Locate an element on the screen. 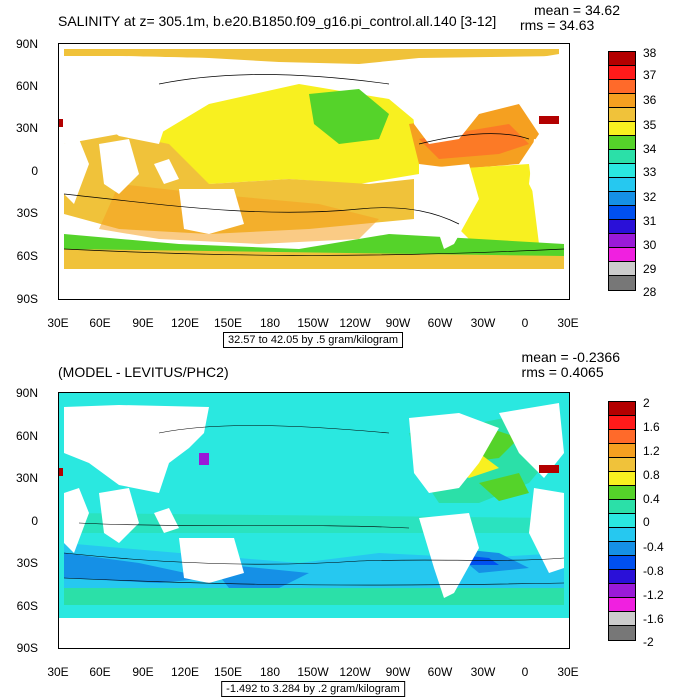  colorbar-label: -0.4 is located at coordinates (653, 547).